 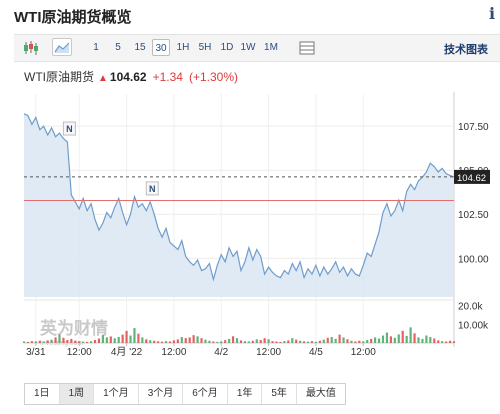 I want to click on y-tick-label: 107.50, so click(x=473, y=127).